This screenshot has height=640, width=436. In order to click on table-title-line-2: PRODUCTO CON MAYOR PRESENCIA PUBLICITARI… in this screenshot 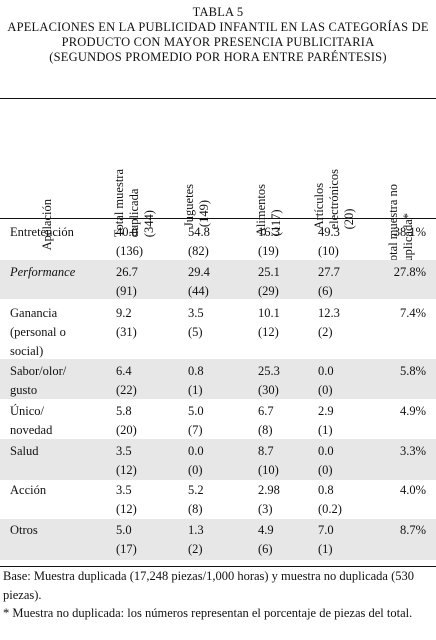, I will do `click(218, 42)`.